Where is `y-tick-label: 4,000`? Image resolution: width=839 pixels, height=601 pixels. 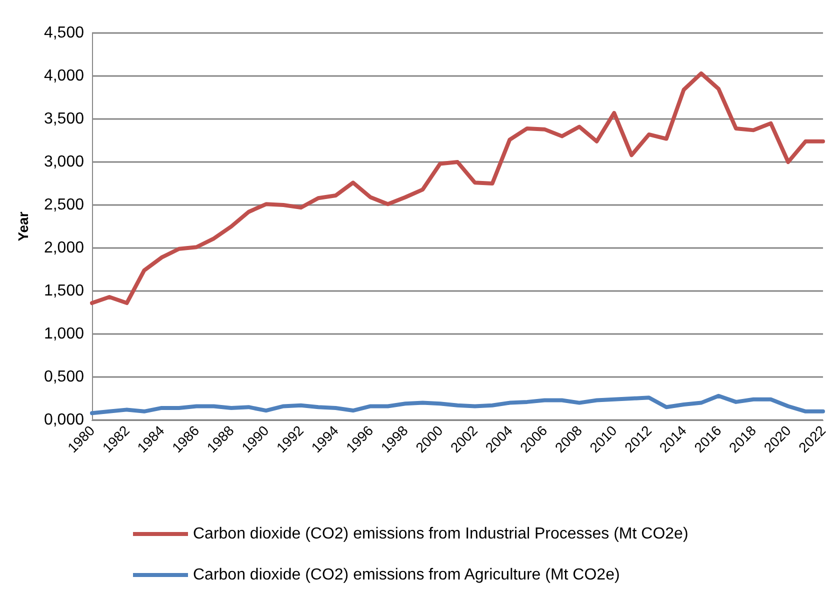
y-tick-label: 4,000 is located at coordinates (64, 76).